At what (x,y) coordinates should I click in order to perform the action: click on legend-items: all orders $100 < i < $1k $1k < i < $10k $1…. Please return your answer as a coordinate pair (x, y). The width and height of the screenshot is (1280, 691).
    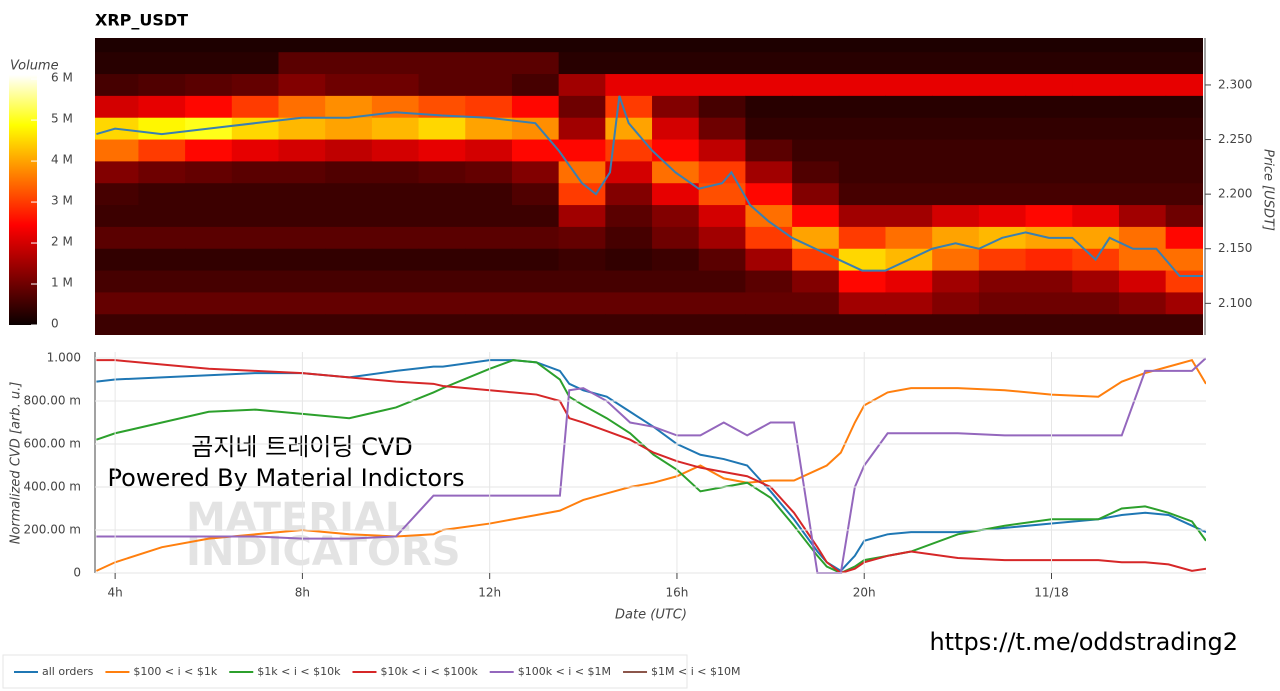
    Looking at the image, I should click on (377, 671).